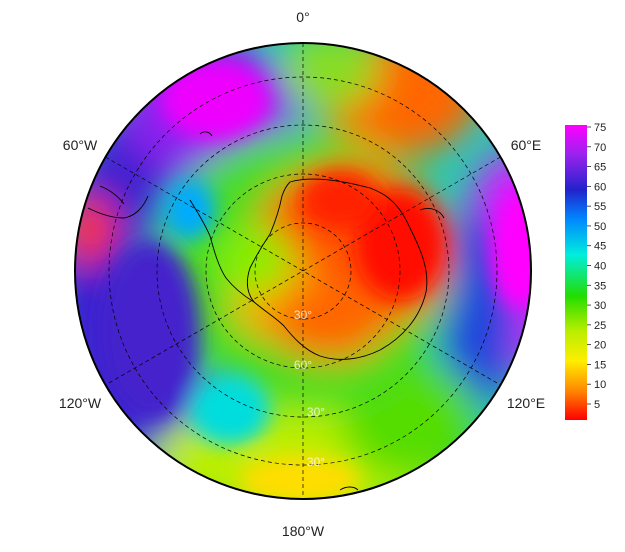  I want to click on colorbar-tick-label: 20, so click(600, 346).